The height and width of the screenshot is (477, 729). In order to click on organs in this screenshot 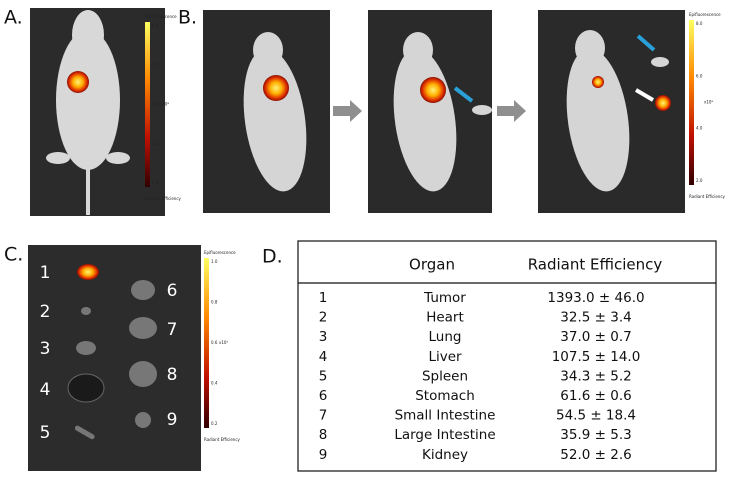, I will do `click(112, 360)`.